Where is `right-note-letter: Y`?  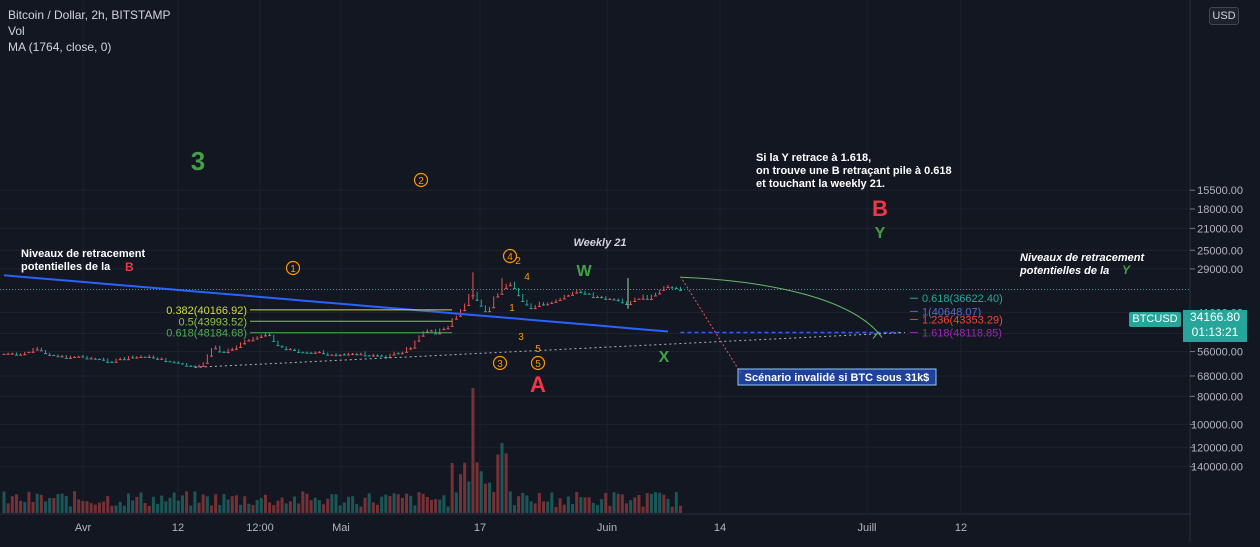
right-note-letter: Y is located at coordinates (1126, 270).